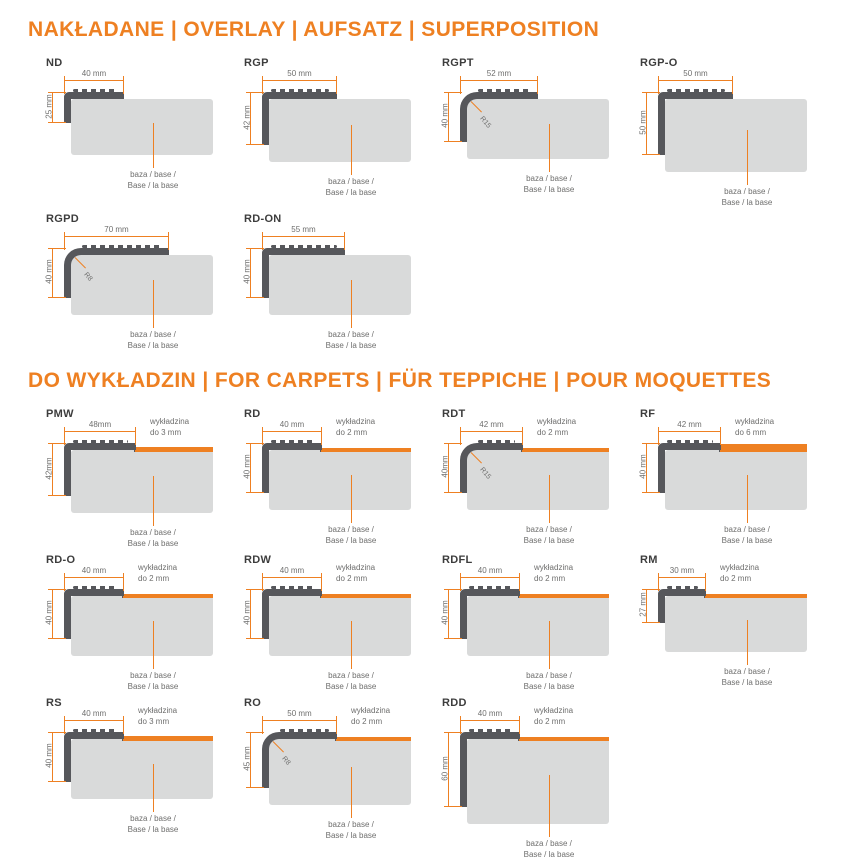  Describe the element at coordinates (303, 237) in the screenshot. I see `width-dimension: 55 mm` at that location.